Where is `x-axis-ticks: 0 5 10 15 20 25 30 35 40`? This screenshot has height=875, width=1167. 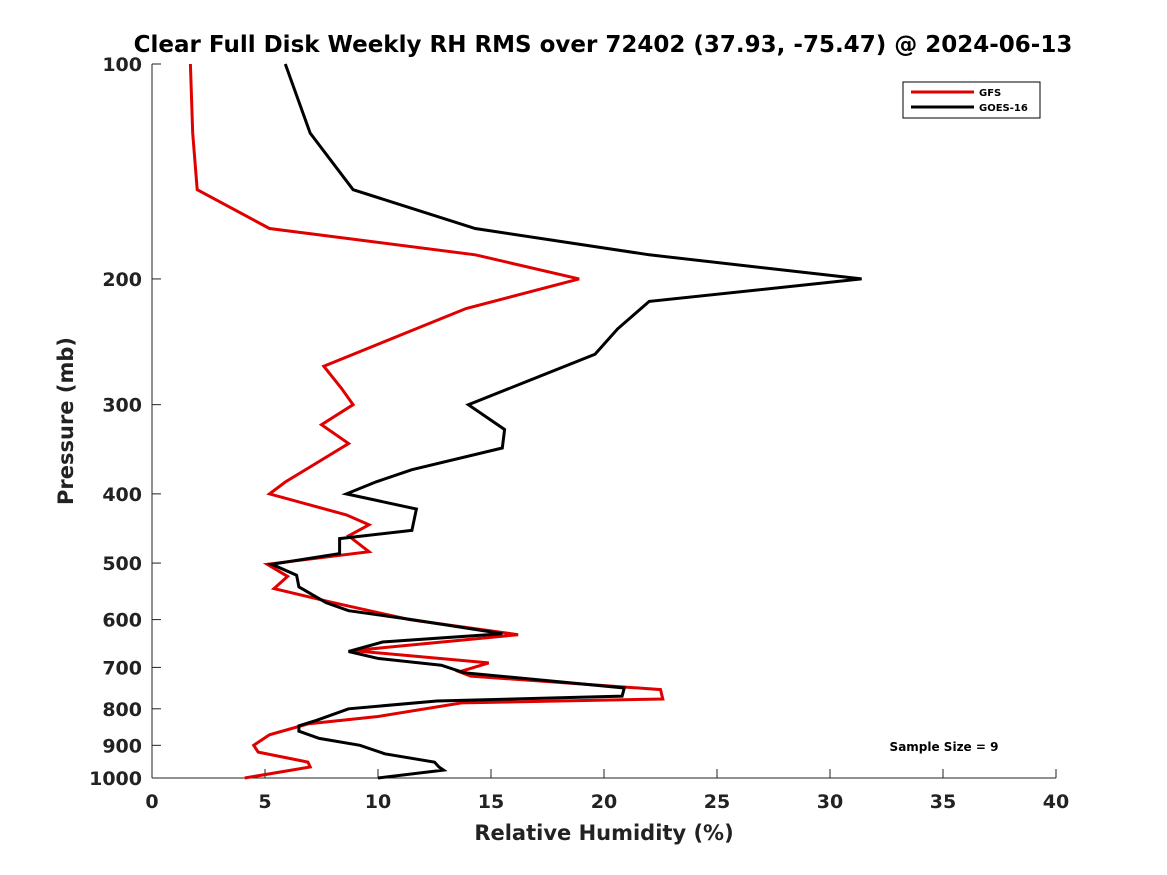 x-axis-ticks: 0 5 10 15 20 25 30 35 40 is located at coordinates (607, 791).